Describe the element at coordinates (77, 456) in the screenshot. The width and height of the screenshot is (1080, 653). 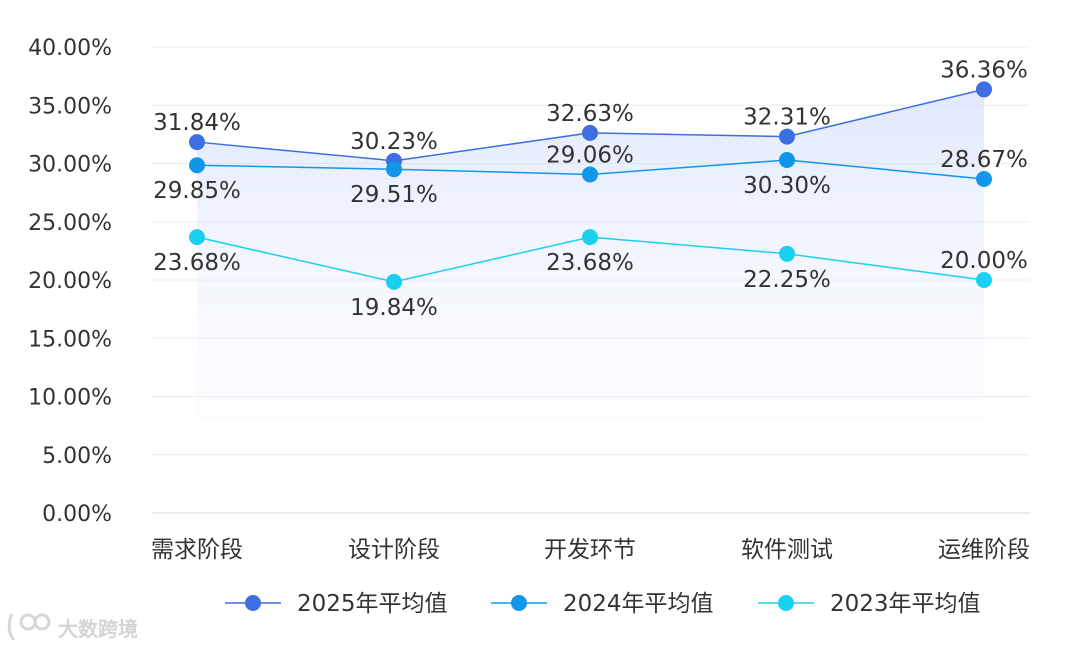
I see `y-tick-label: 5.00%` at that location.